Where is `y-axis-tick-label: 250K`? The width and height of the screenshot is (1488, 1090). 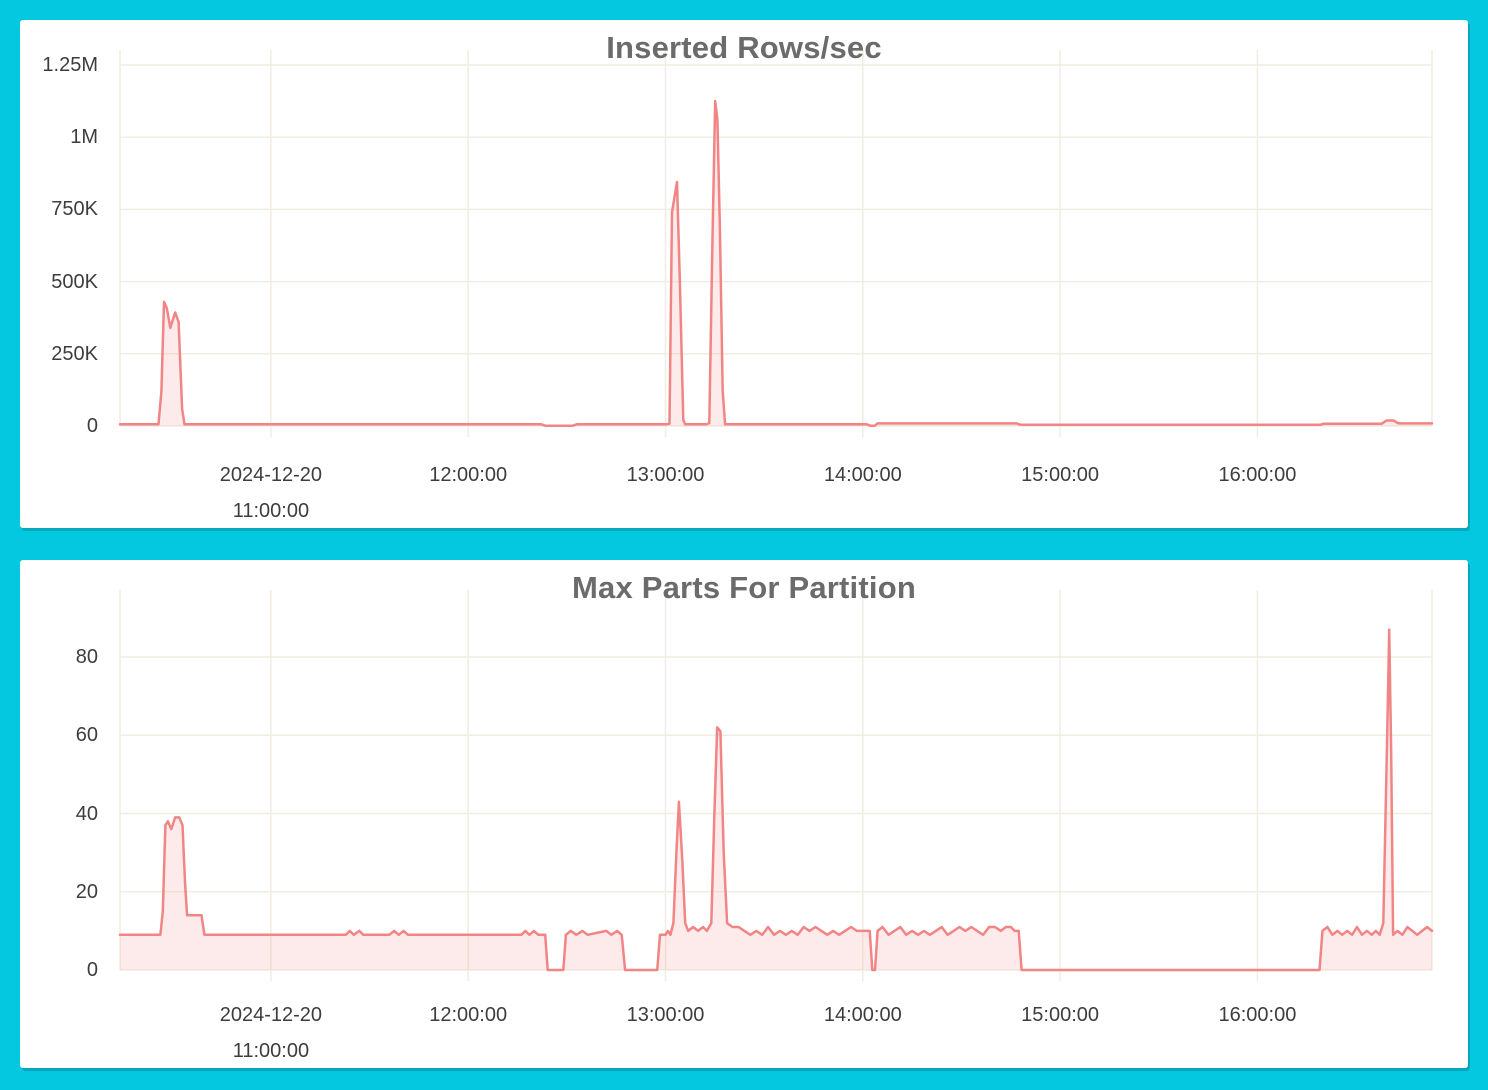
y-axis-tick-label: 250K is located at coordinates (74, 353).